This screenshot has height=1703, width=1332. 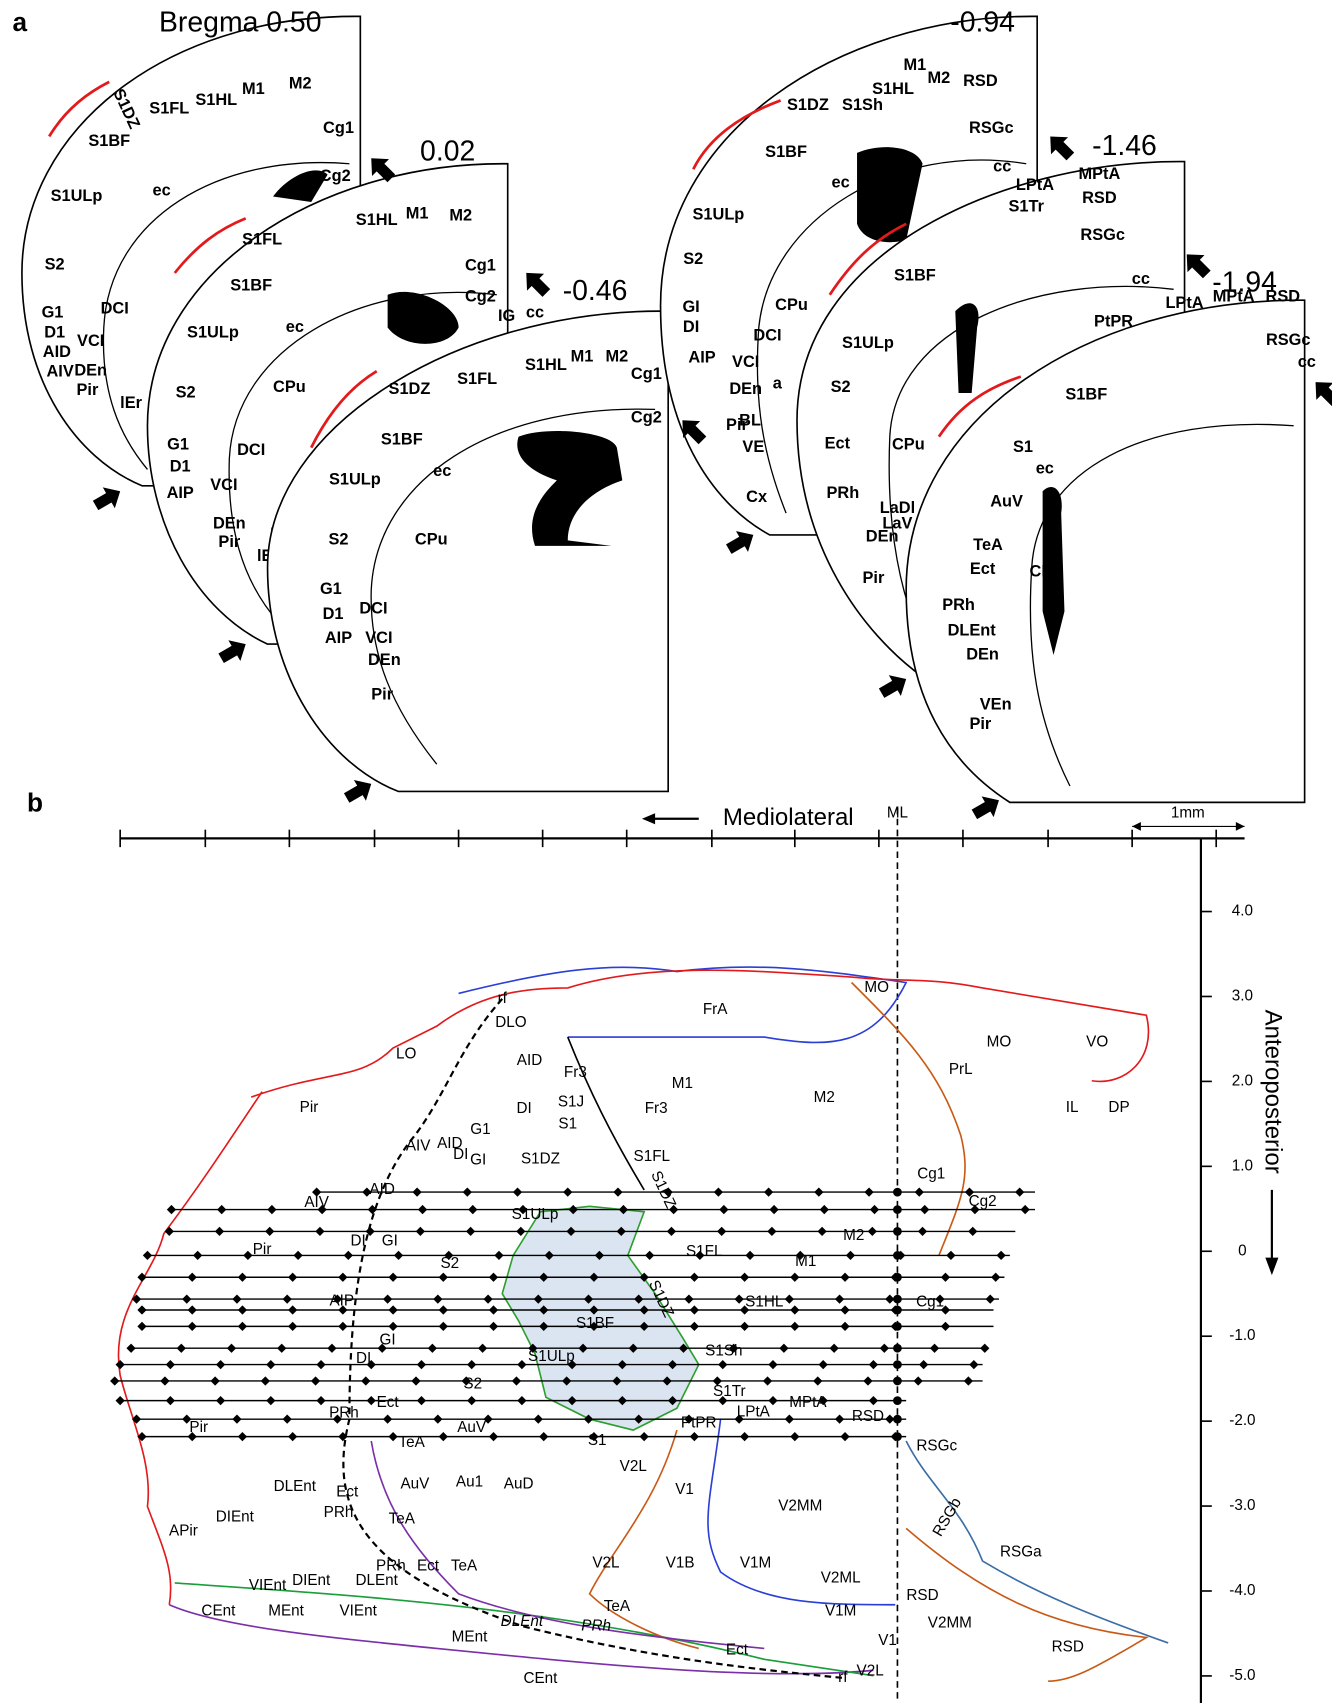 What do you see at coordinates (286, 1610) in the screenshot?
I see `region-label: MEnt` at bounding box center [286, 1610].